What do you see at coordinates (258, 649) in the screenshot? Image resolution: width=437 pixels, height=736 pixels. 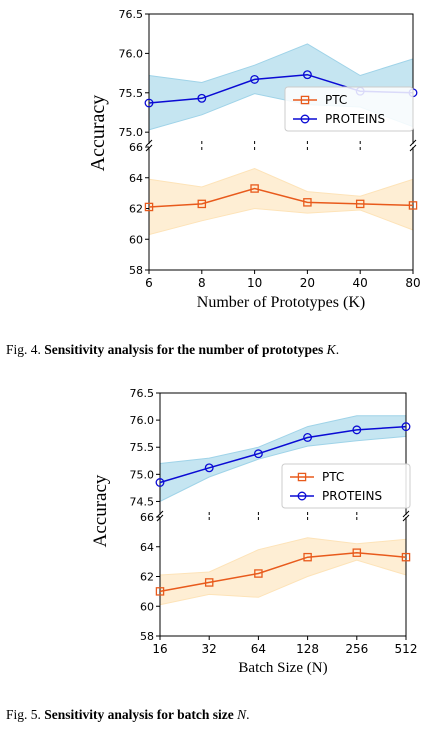 I see `x-tick-label: 64` at bounding box center [258, 649].